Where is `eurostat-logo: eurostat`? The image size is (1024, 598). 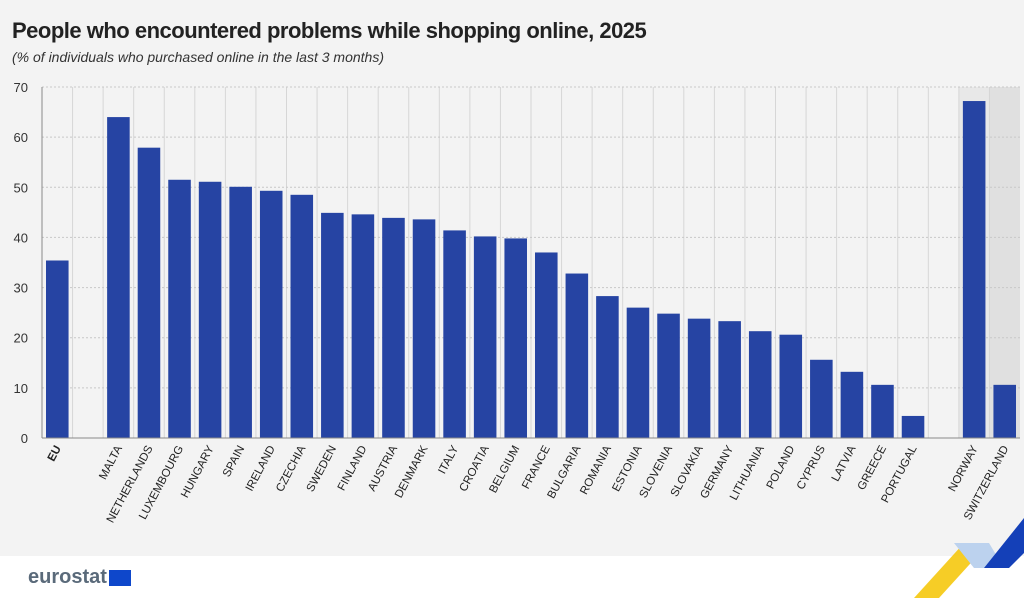
eurostat-logo: eurostat is located at coordinates (79, 577).